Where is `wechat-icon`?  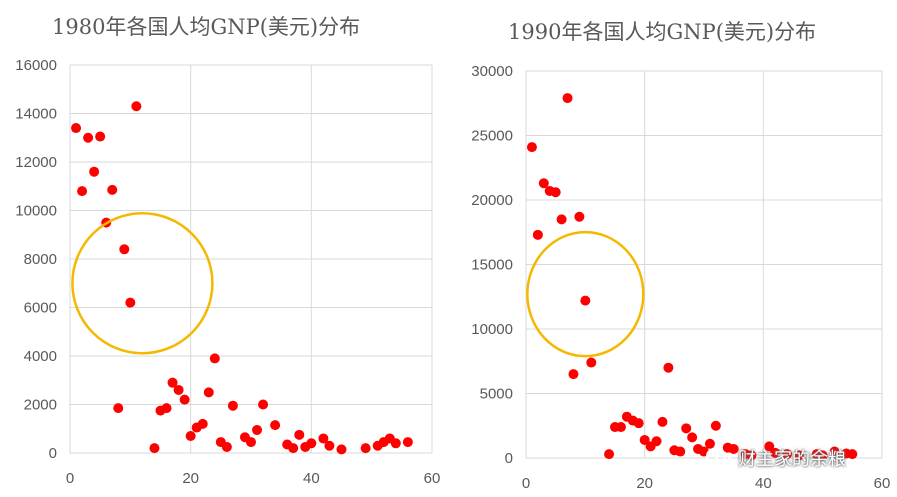
wechat-icon is located at coordinates (719, 457).